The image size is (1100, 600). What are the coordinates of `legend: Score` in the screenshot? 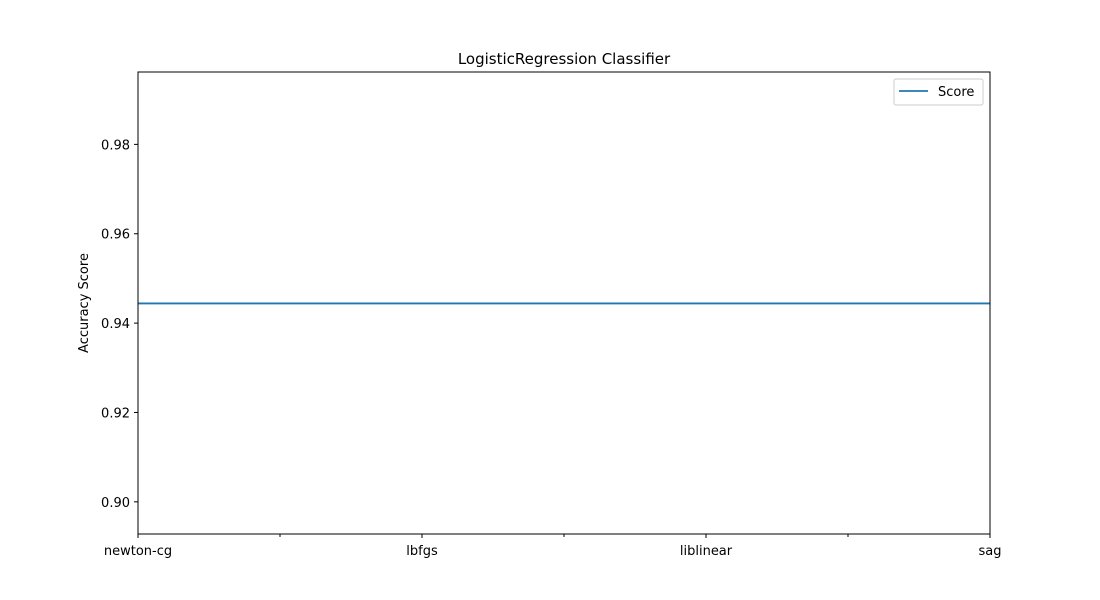 It's located at (938, 92).